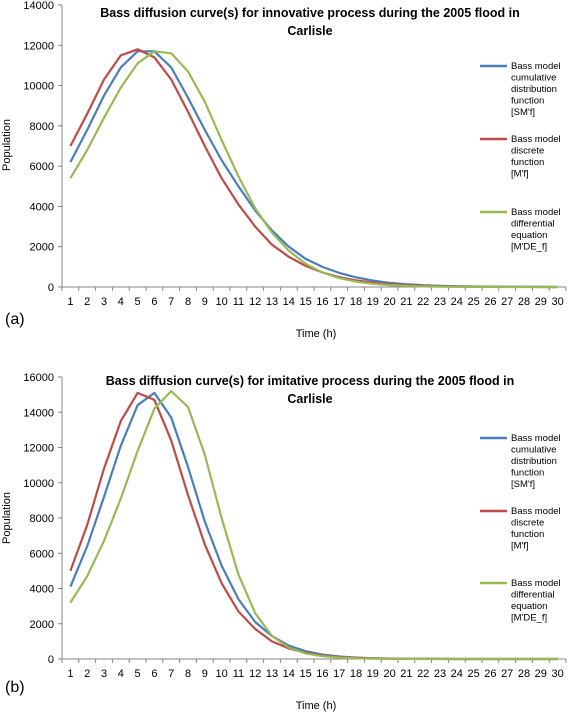  Describe the element at coordinates (316, 334) in the screenshot. I see `chart-a-x-axis-label: Time (h)` at that location.